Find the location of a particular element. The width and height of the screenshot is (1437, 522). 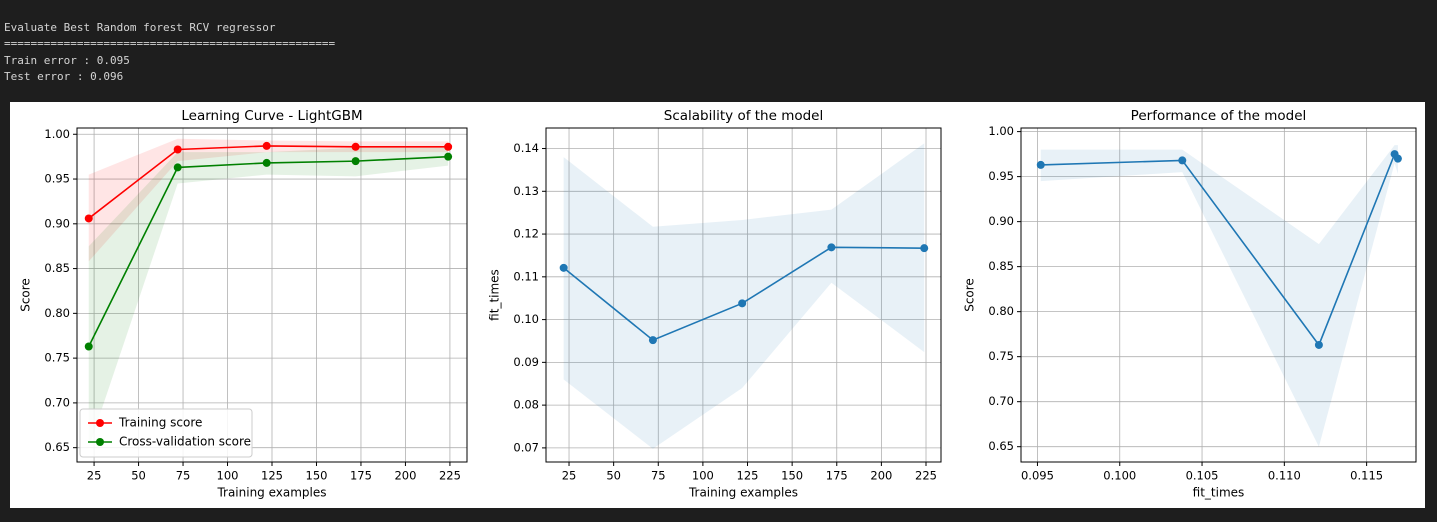

x-tick-label: 0.110 is located at coordinates (1284, 476).